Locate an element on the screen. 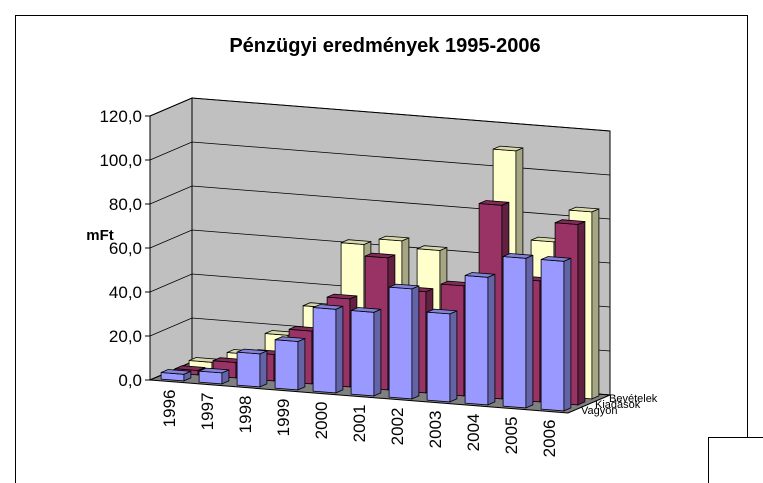 The width and height of the screenshot is (763, 483). x-tick-label: 2003 is located at coordinates (435, 430).